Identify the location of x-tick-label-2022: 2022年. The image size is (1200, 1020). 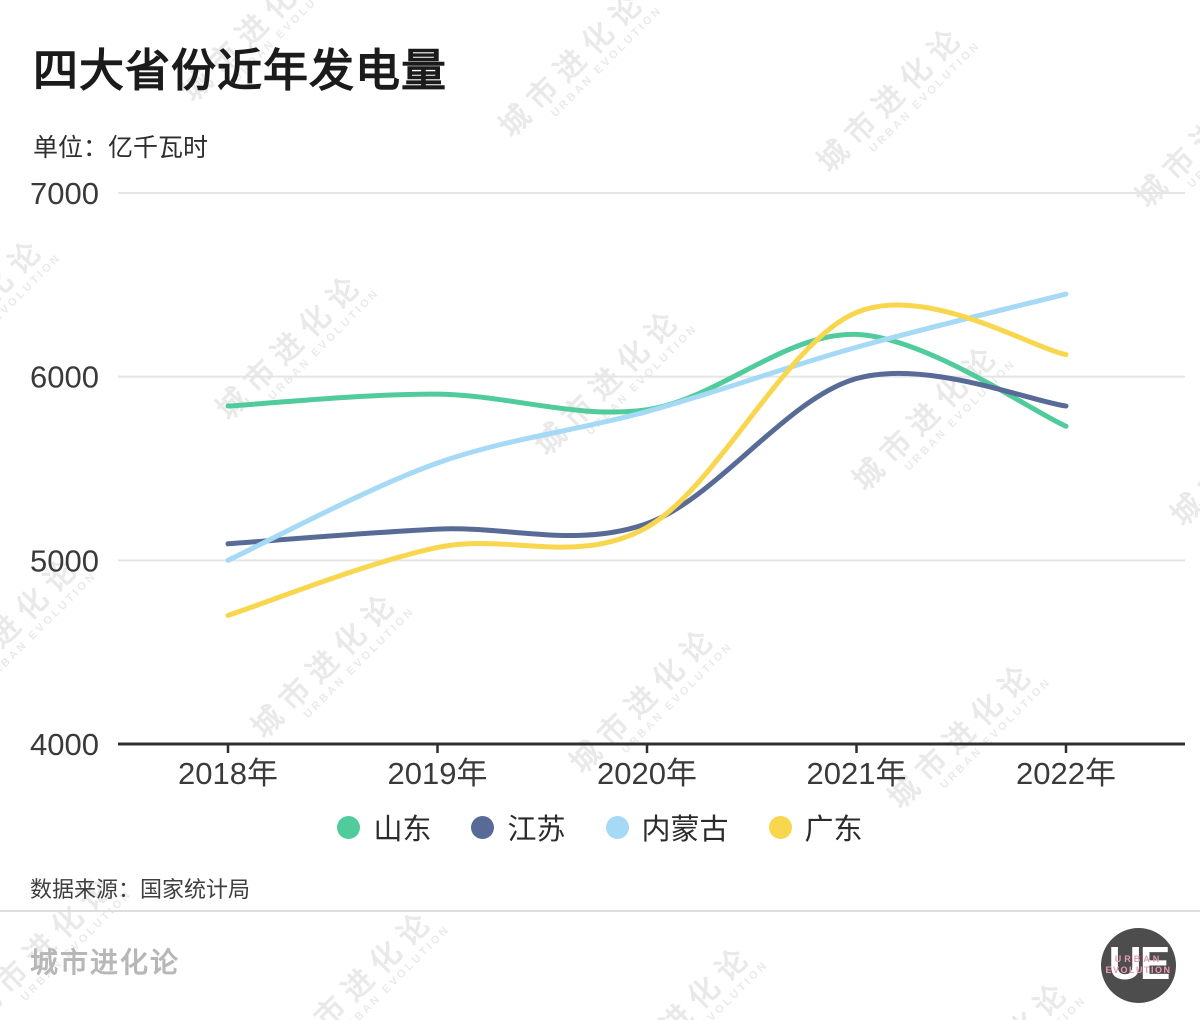
(1066, 773).